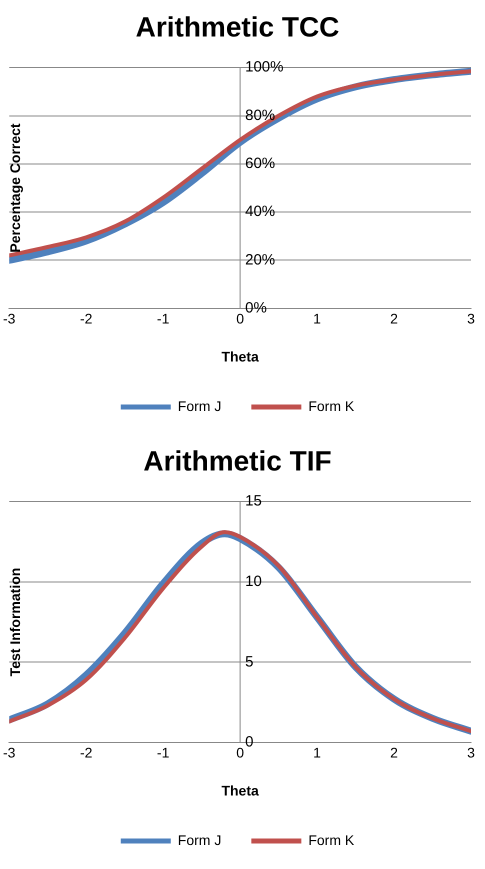 This screenshot has width=485, height=869. Describe the element at coordinates (238, 27) in the screenshot. I see `chart-title: Arithmetic TCC` at that location.